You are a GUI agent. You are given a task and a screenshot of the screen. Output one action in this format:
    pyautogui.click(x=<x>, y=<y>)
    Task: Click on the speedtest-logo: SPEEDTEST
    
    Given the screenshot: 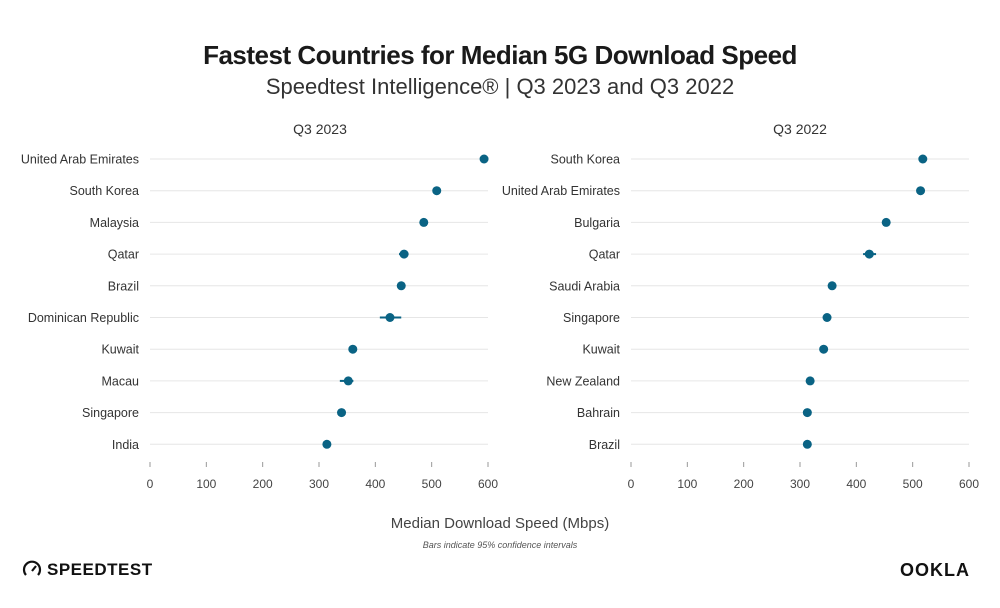 What is the action you would take?
    pyautogui.click(x=87, y=570)
    